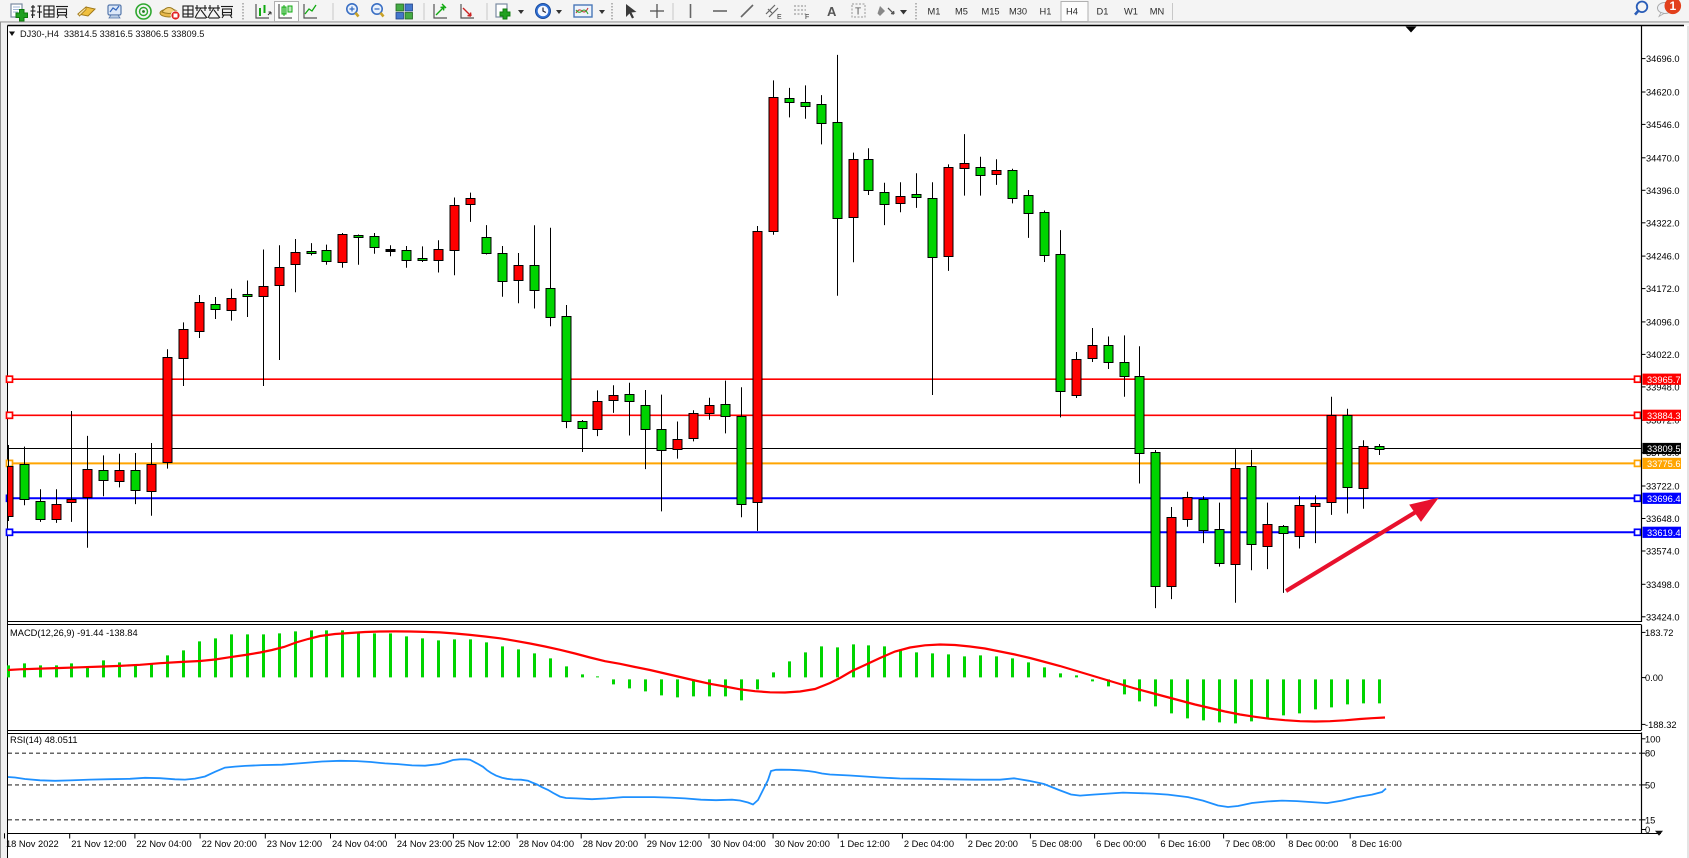 Image resolution: width=1689 pixels, height=858 pixels. What do you see at coordinates (1661, 725) in the screenshot?
I see `svg-text: -188.32` at bounding box center [1661, 725].